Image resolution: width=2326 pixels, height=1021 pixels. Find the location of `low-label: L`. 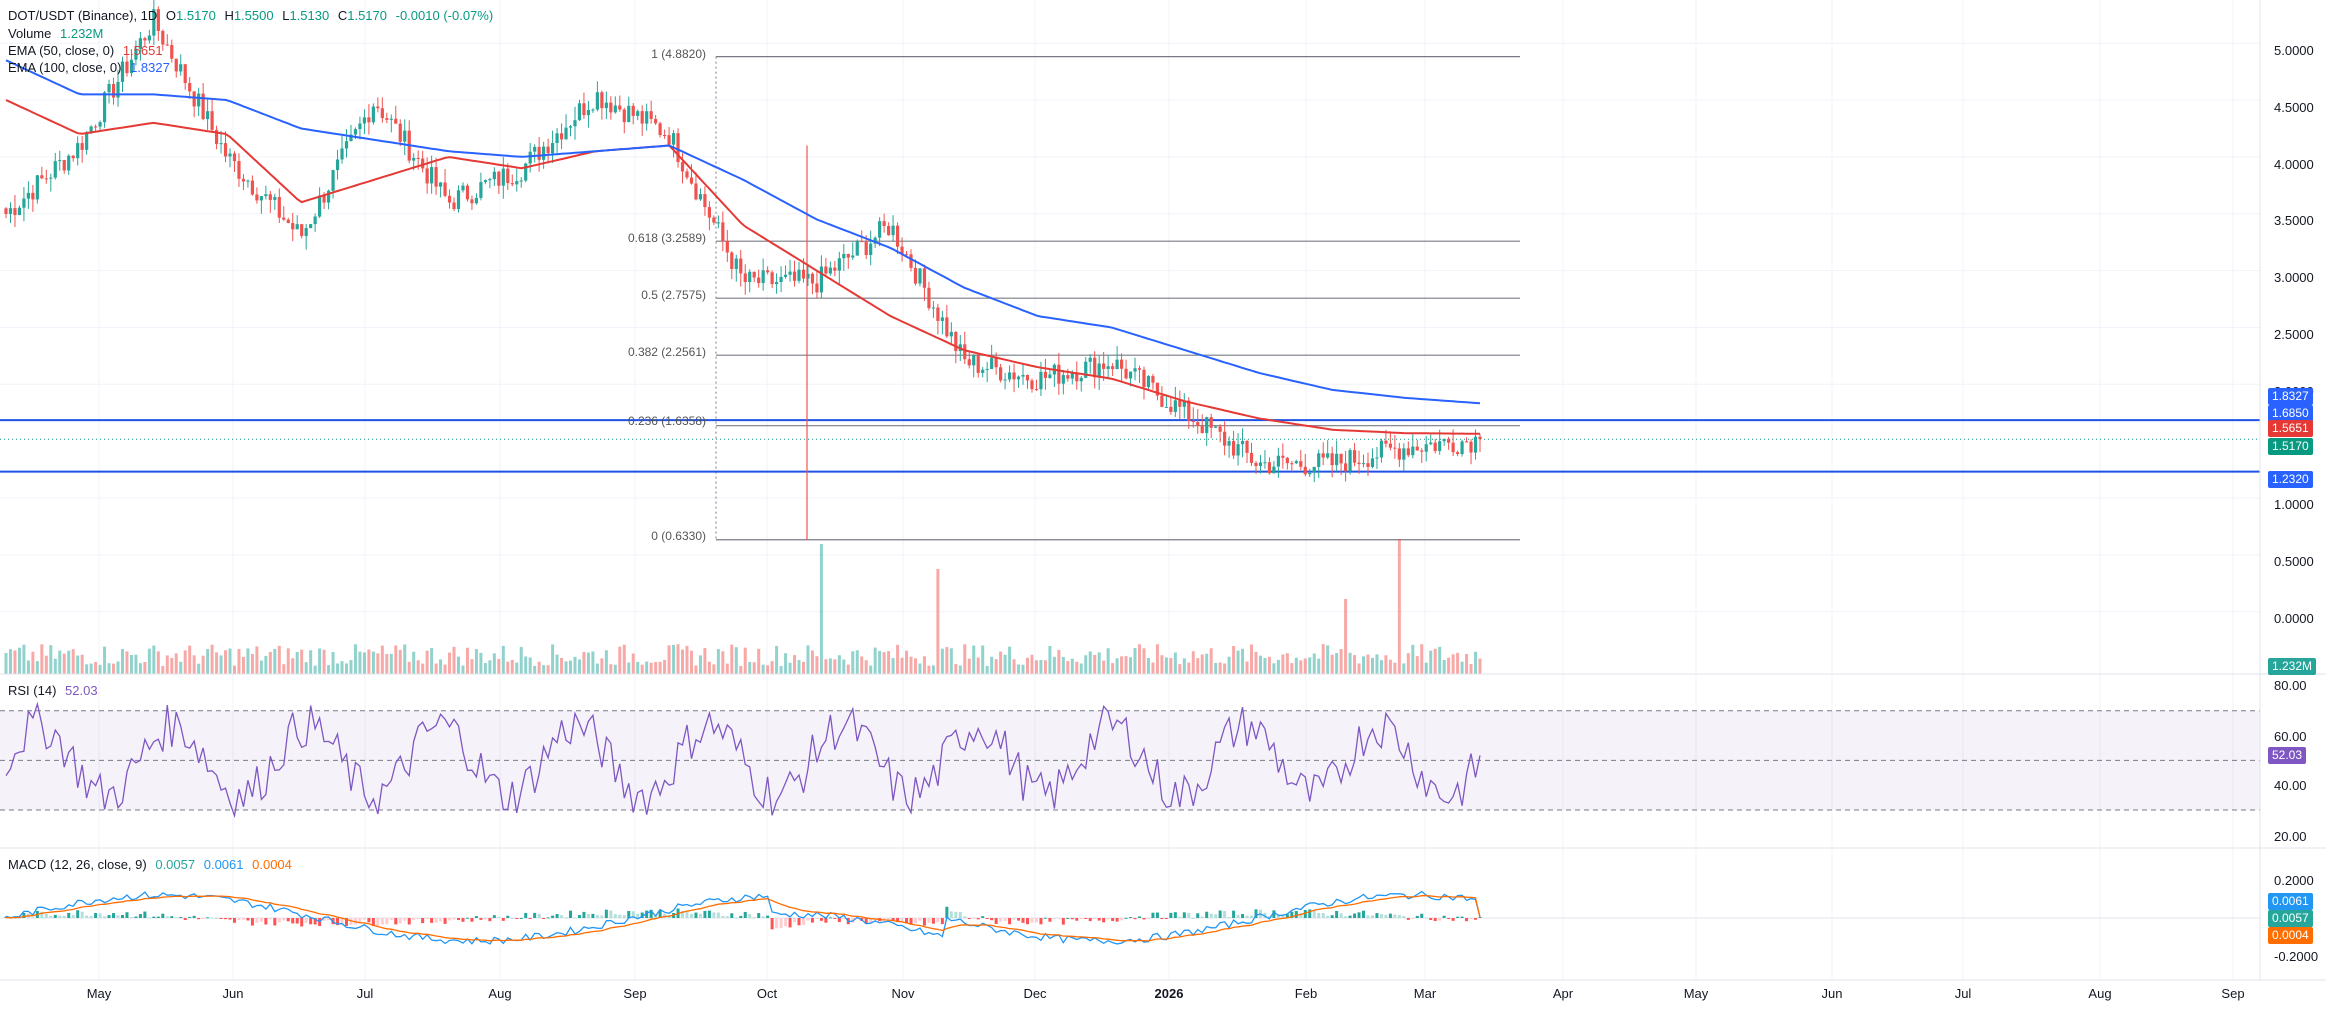

low-label: L is located at coordinates (286, 15).